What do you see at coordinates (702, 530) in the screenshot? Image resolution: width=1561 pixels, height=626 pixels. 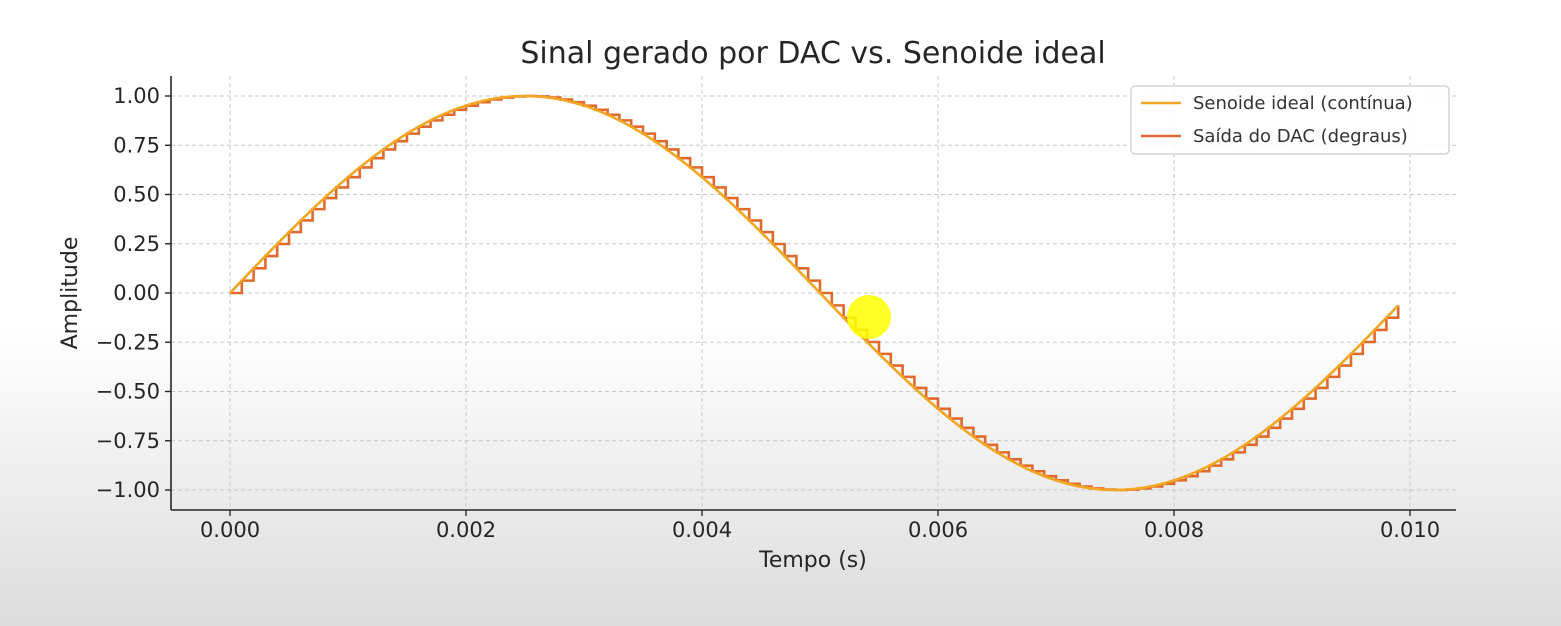 I see `x-tick-label: 0.004` at bounding box center [702, 530].